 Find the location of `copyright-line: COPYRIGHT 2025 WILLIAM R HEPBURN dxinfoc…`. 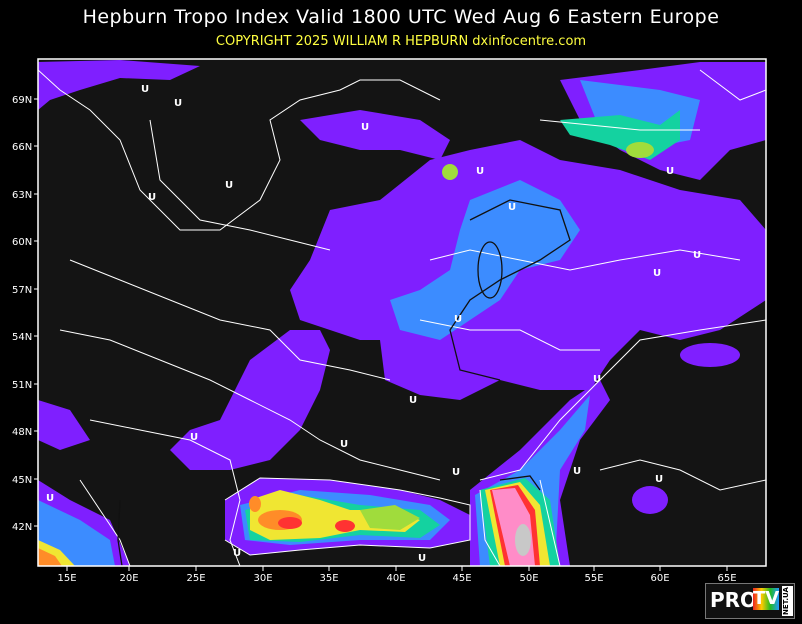

copyright-line: COPYRIGHT 2025 WILLIAM R HEPBURN dxinfoc… is located at coordinates (401, 41).